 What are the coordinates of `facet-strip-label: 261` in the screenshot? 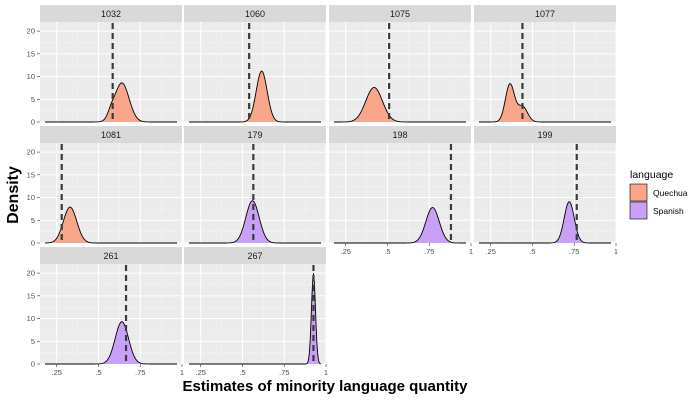 It's located at (110, 256).